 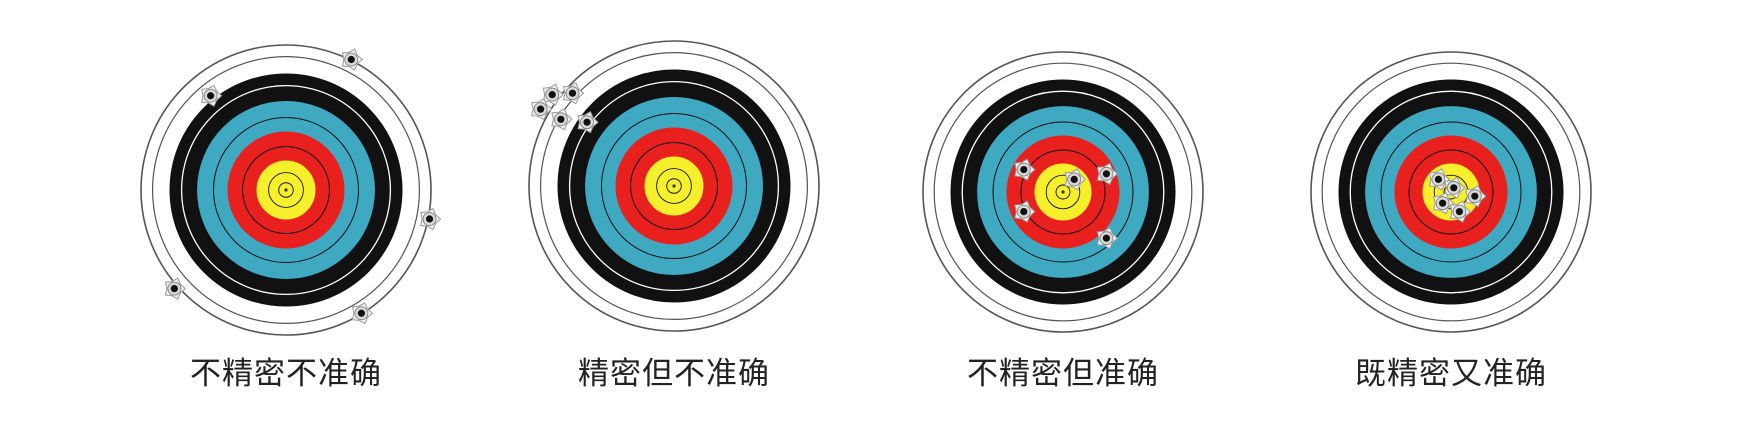 What do you see at coordinates (1063, 374) in the screenshot?
I see `target-caption-3: 不精密但准确` at bounding box center [1063, 374].